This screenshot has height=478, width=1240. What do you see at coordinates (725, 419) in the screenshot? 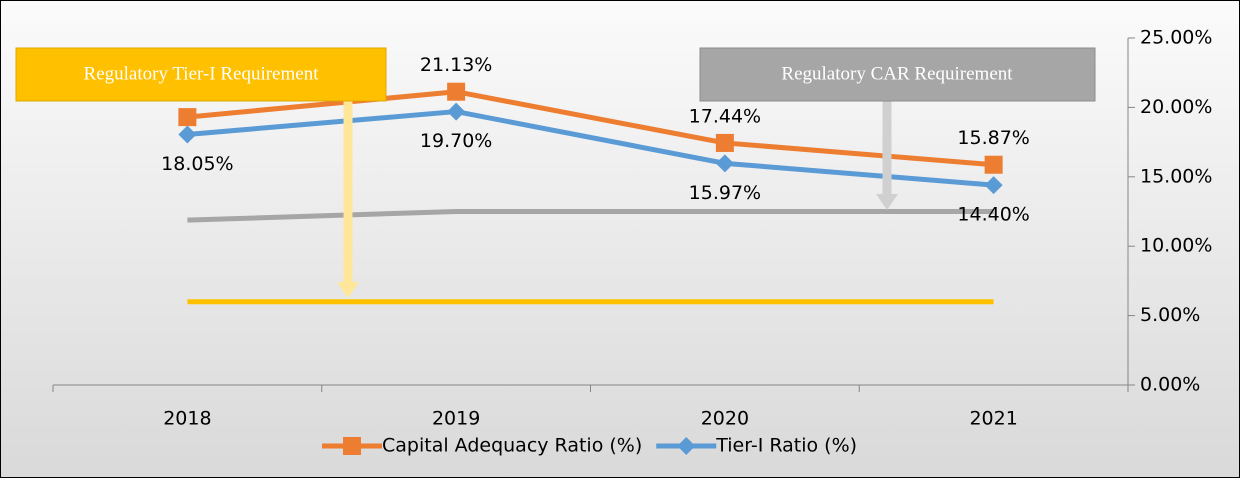
I see `x-tick-label: 2020` at bounding box center [725, 419].